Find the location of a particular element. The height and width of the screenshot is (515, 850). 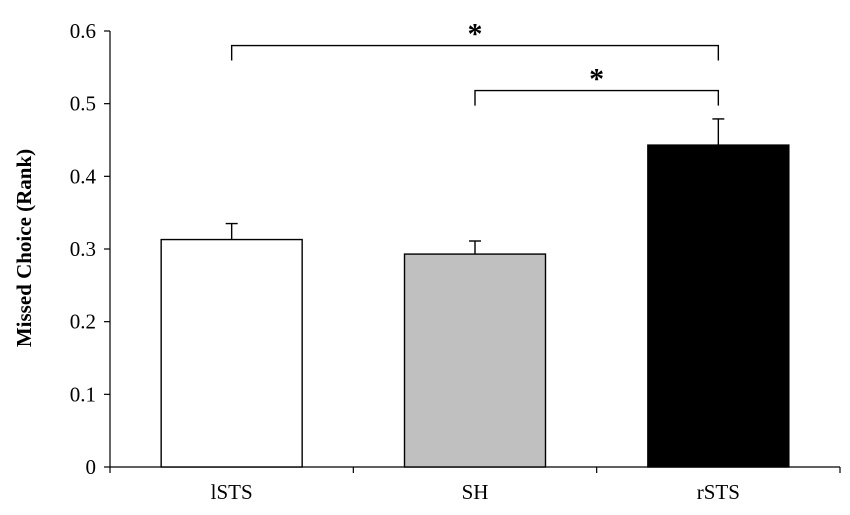

y-axis-label: Missed Choice (Rank) is located at coordinates (24, 248).